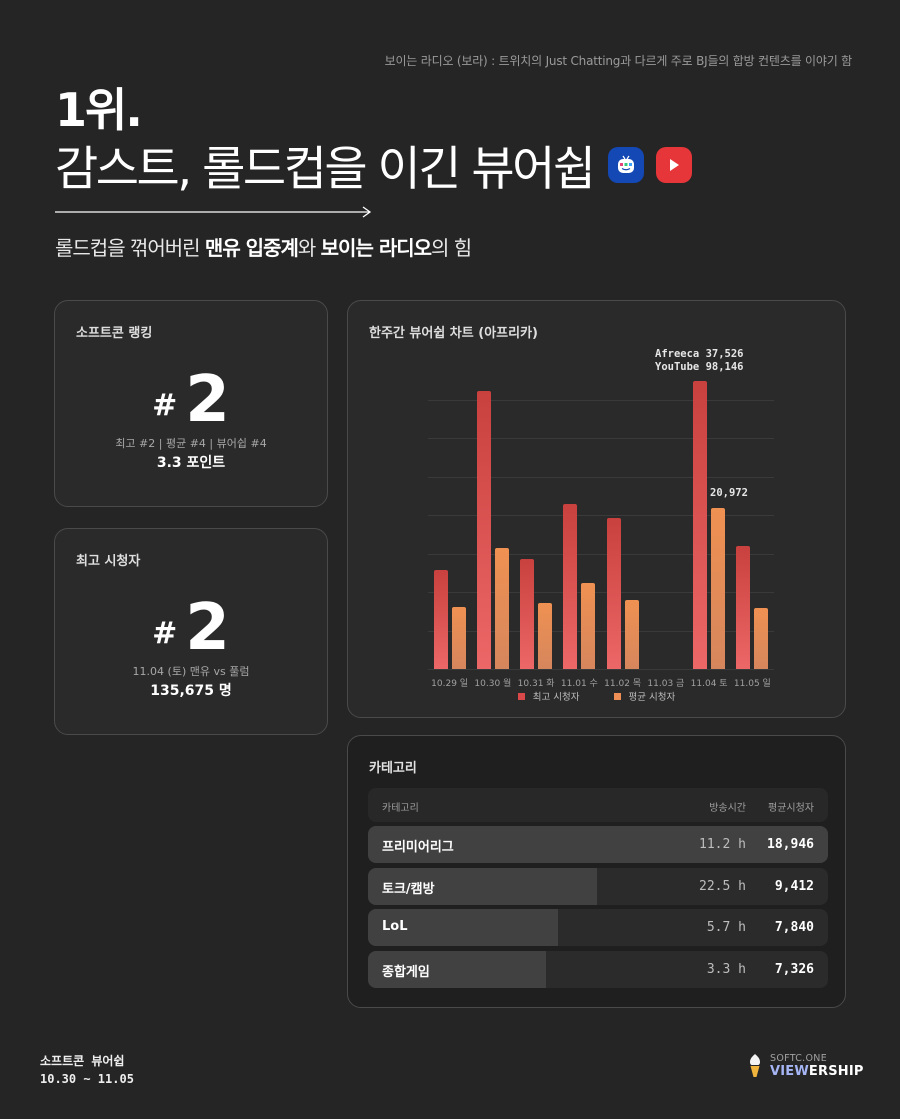 Image resolution: width=900 pixels, height=1119 pixels. Describe the element at coordinates (790, 844) in the screenshot. I see `avg-viewers: 18,946` at that location.